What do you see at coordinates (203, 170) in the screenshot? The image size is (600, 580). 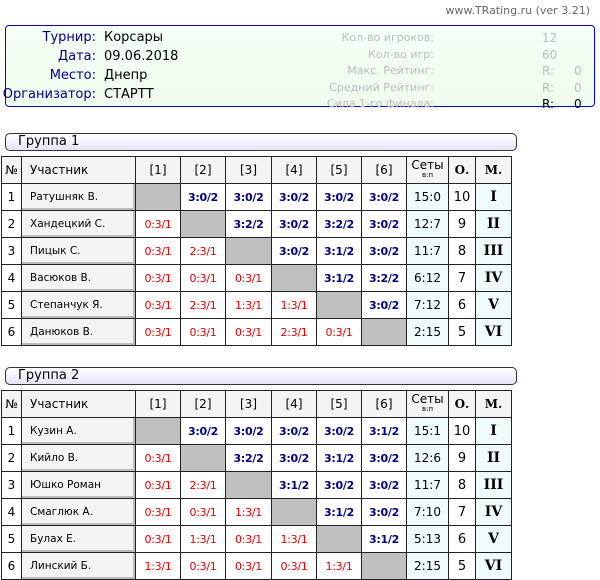 I see `header-opponent-col: [2]` at bounding box center [203, 170].